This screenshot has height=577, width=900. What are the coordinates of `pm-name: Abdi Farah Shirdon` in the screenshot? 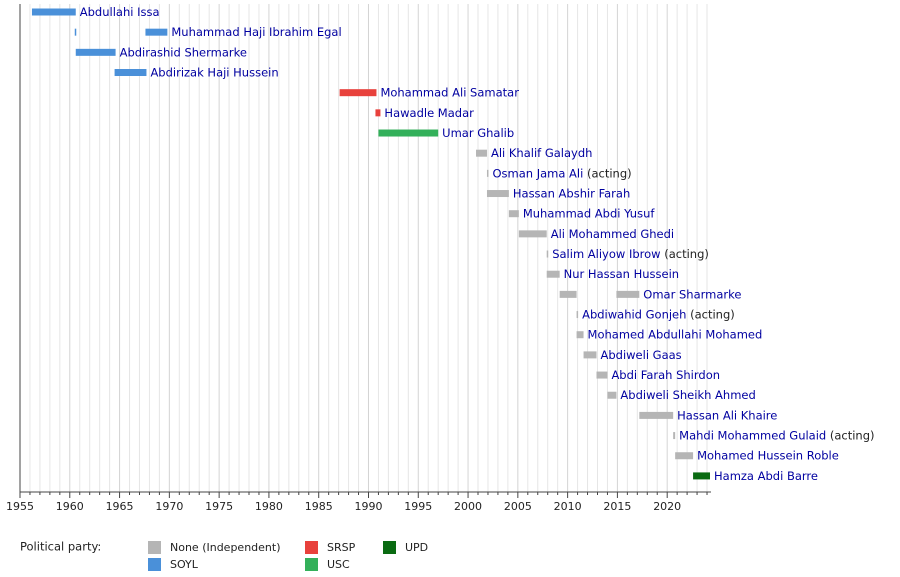 It's located at (665, 375).